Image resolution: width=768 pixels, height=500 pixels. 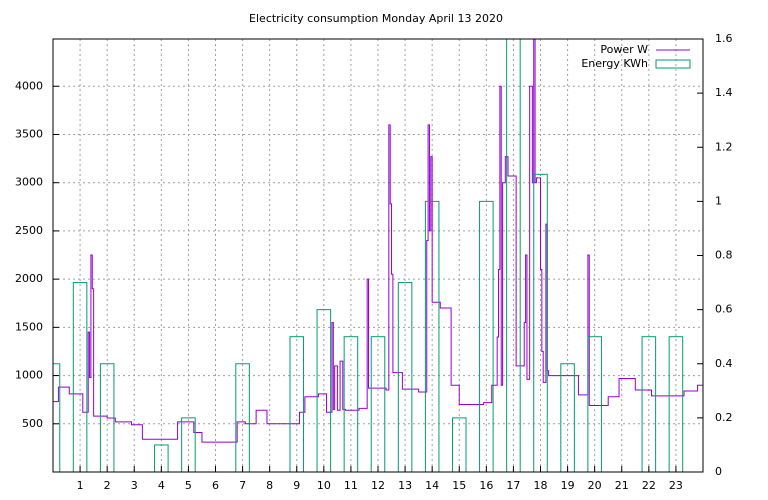 What do you see at coordinates (541, 485) in the screenshot?
I see `x-tick-label: 18` at bounding box center [541, 485].